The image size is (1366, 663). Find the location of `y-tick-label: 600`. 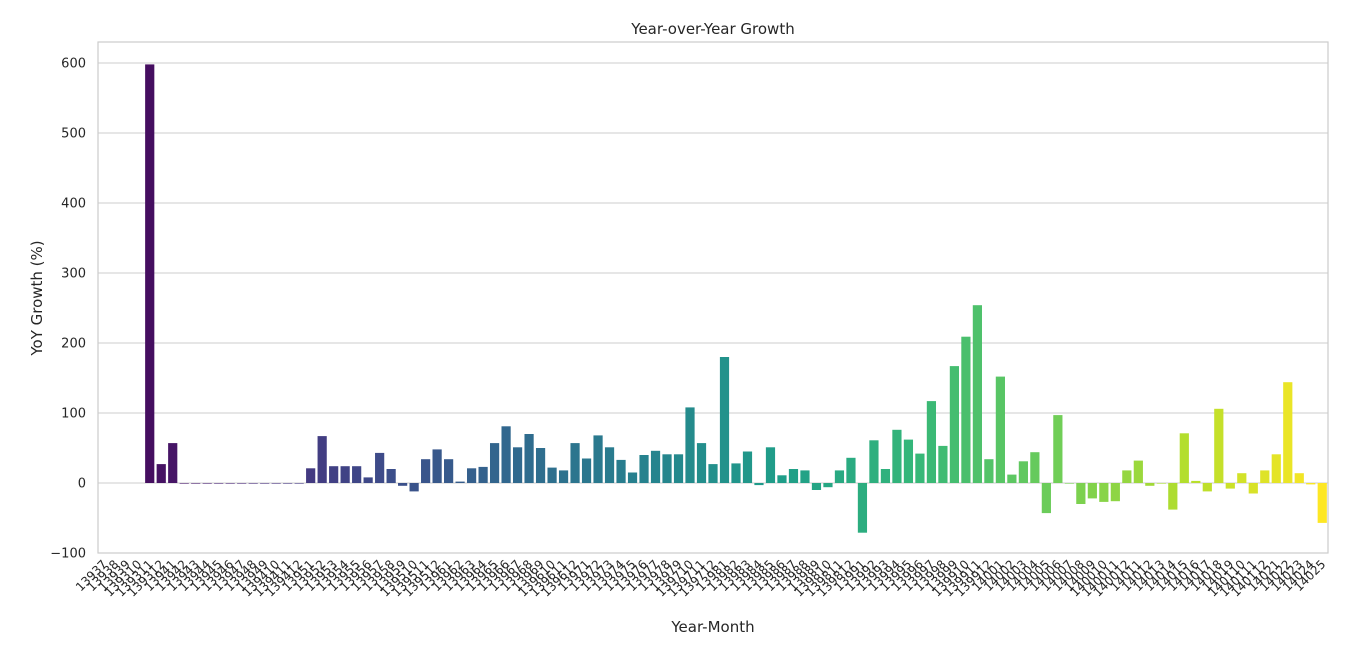

y-tick-label: 600 is located at coordinates (73, 64).